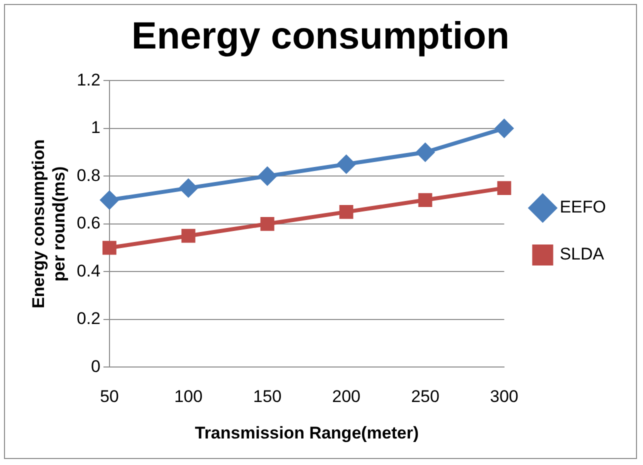 The image size is (643, 465). Describe the element at coordinates (425, 396) in the screenshot. I see `x-tick-label: 250` at that location.